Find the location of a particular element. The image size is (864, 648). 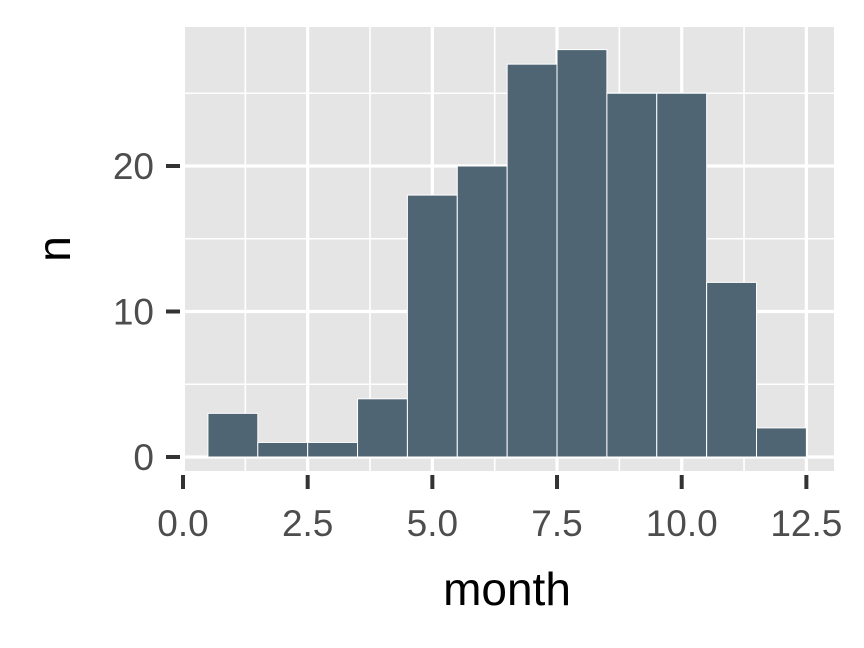

x-tick-label: 2.5 is located at coordinates (307, 523).